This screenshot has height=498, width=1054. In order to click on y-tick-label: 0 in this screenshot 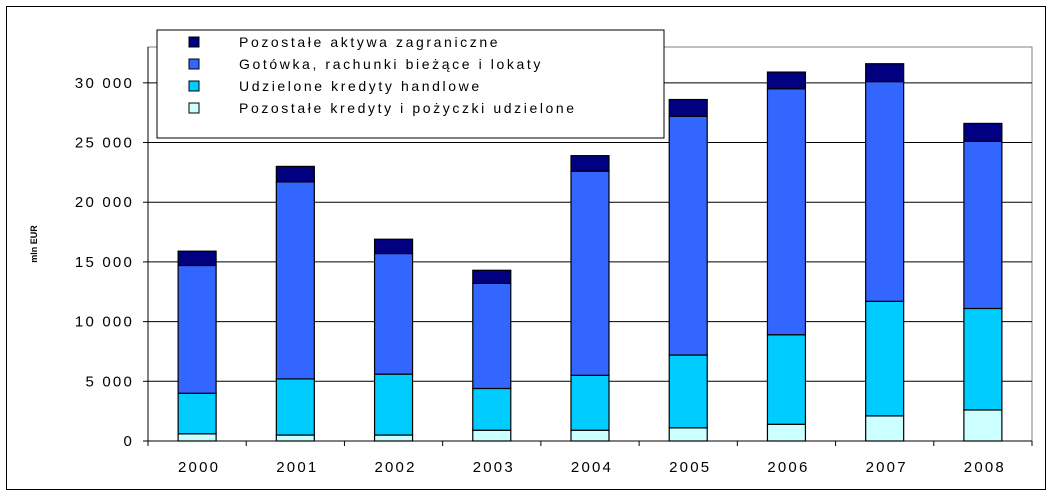, I will do `click(128, 441)`.